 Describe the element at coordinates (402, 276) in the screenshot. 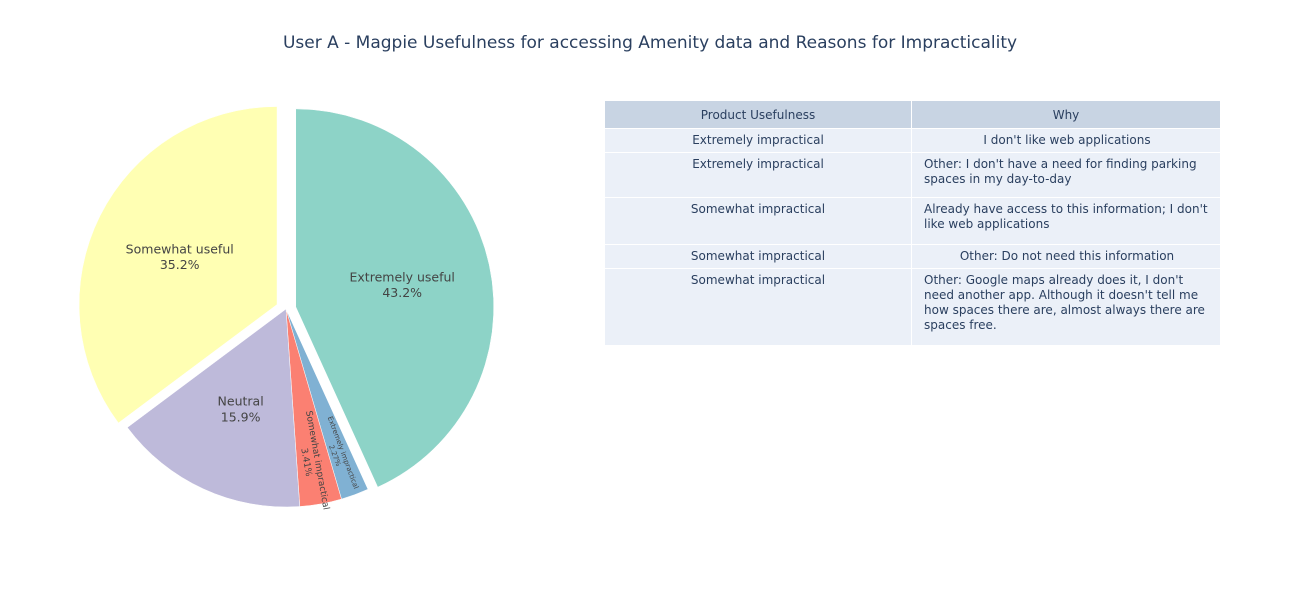

I see `slice-label-name: Extremely useful` at that location.